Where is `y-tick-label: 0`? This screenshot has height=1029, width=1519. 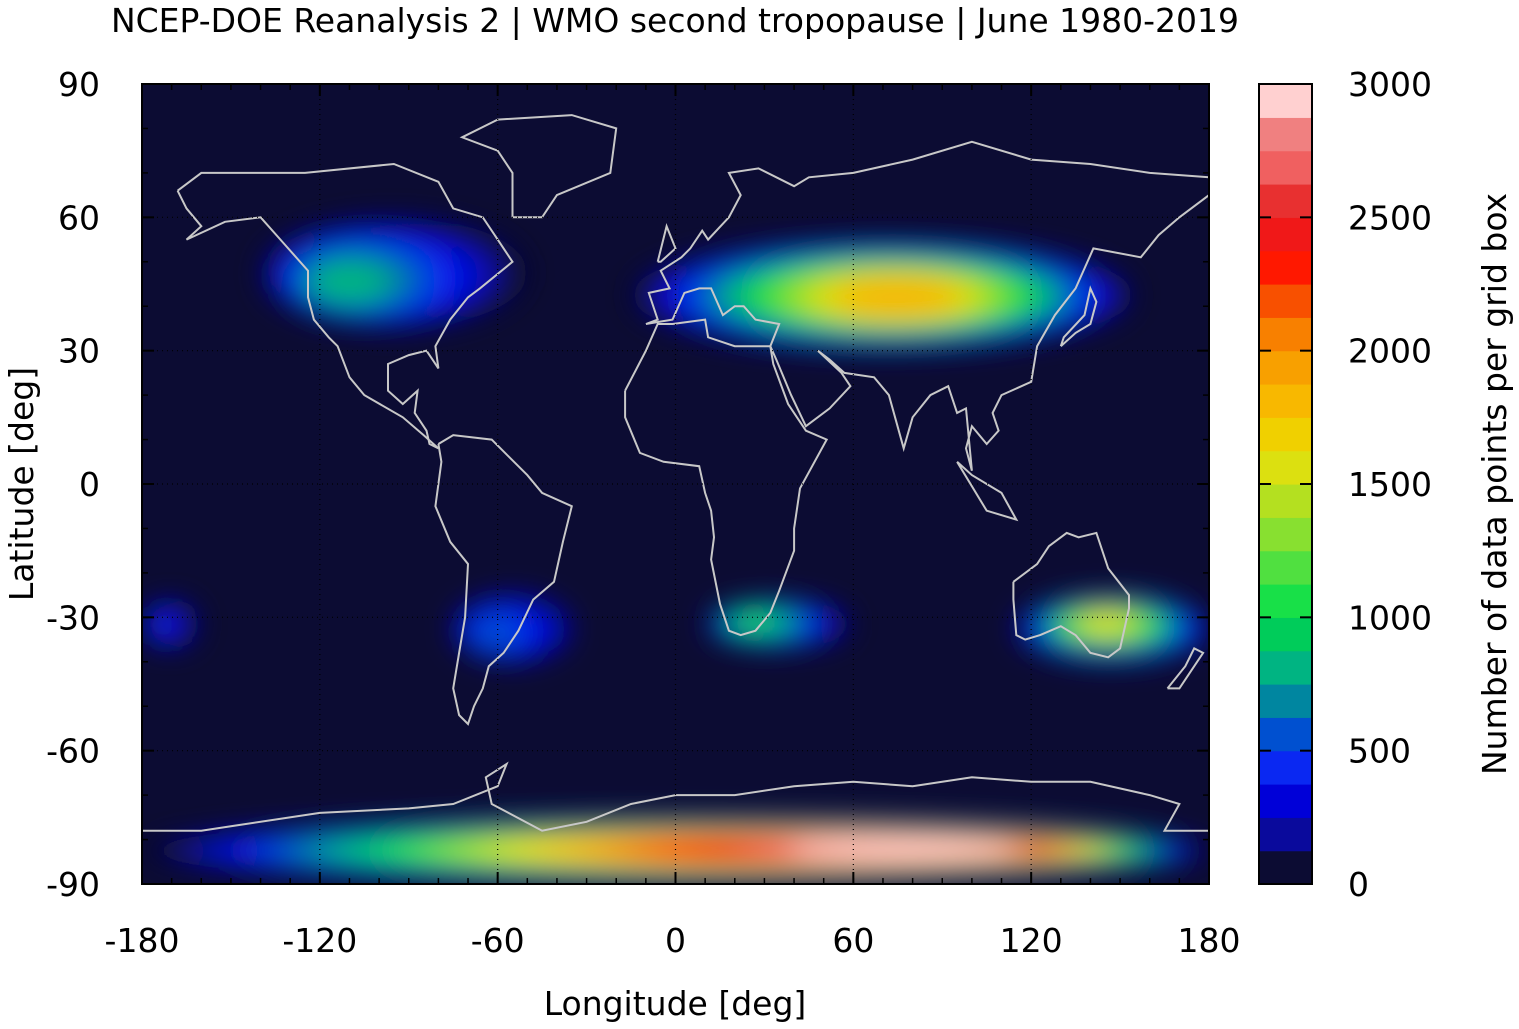 y-tick-label: 0 is located at coordinates (89, 484).